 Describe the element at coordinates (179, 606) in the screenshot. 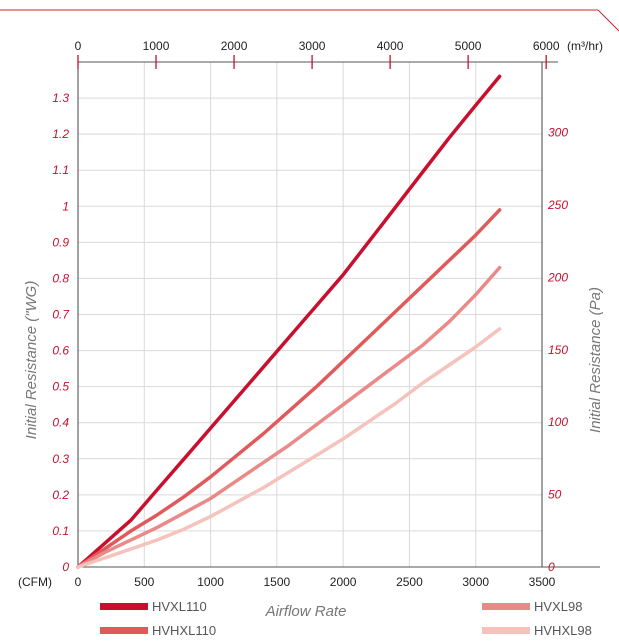

I see `legend-label-hvxl110: HVXL110` at that location.